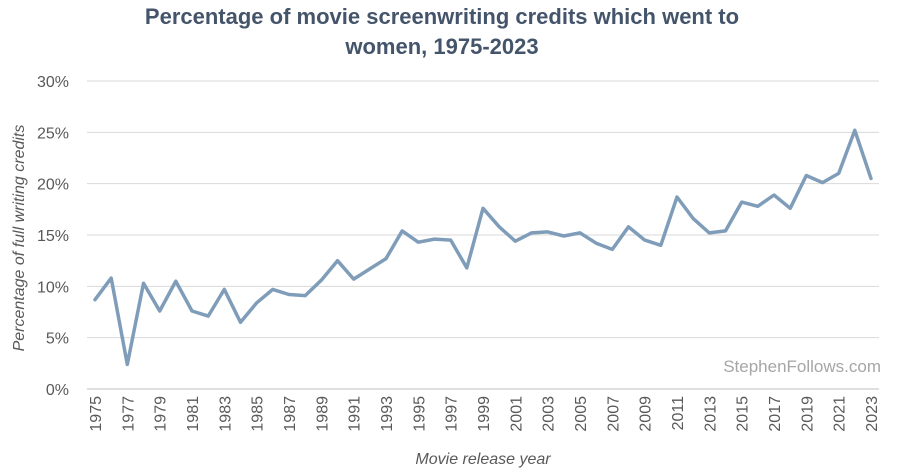 The width and height of the screenshot is (900, 476). Describe the element at coordinates (193, 414) in the screenshot. I see `x-tick-label: 1981` at that location.